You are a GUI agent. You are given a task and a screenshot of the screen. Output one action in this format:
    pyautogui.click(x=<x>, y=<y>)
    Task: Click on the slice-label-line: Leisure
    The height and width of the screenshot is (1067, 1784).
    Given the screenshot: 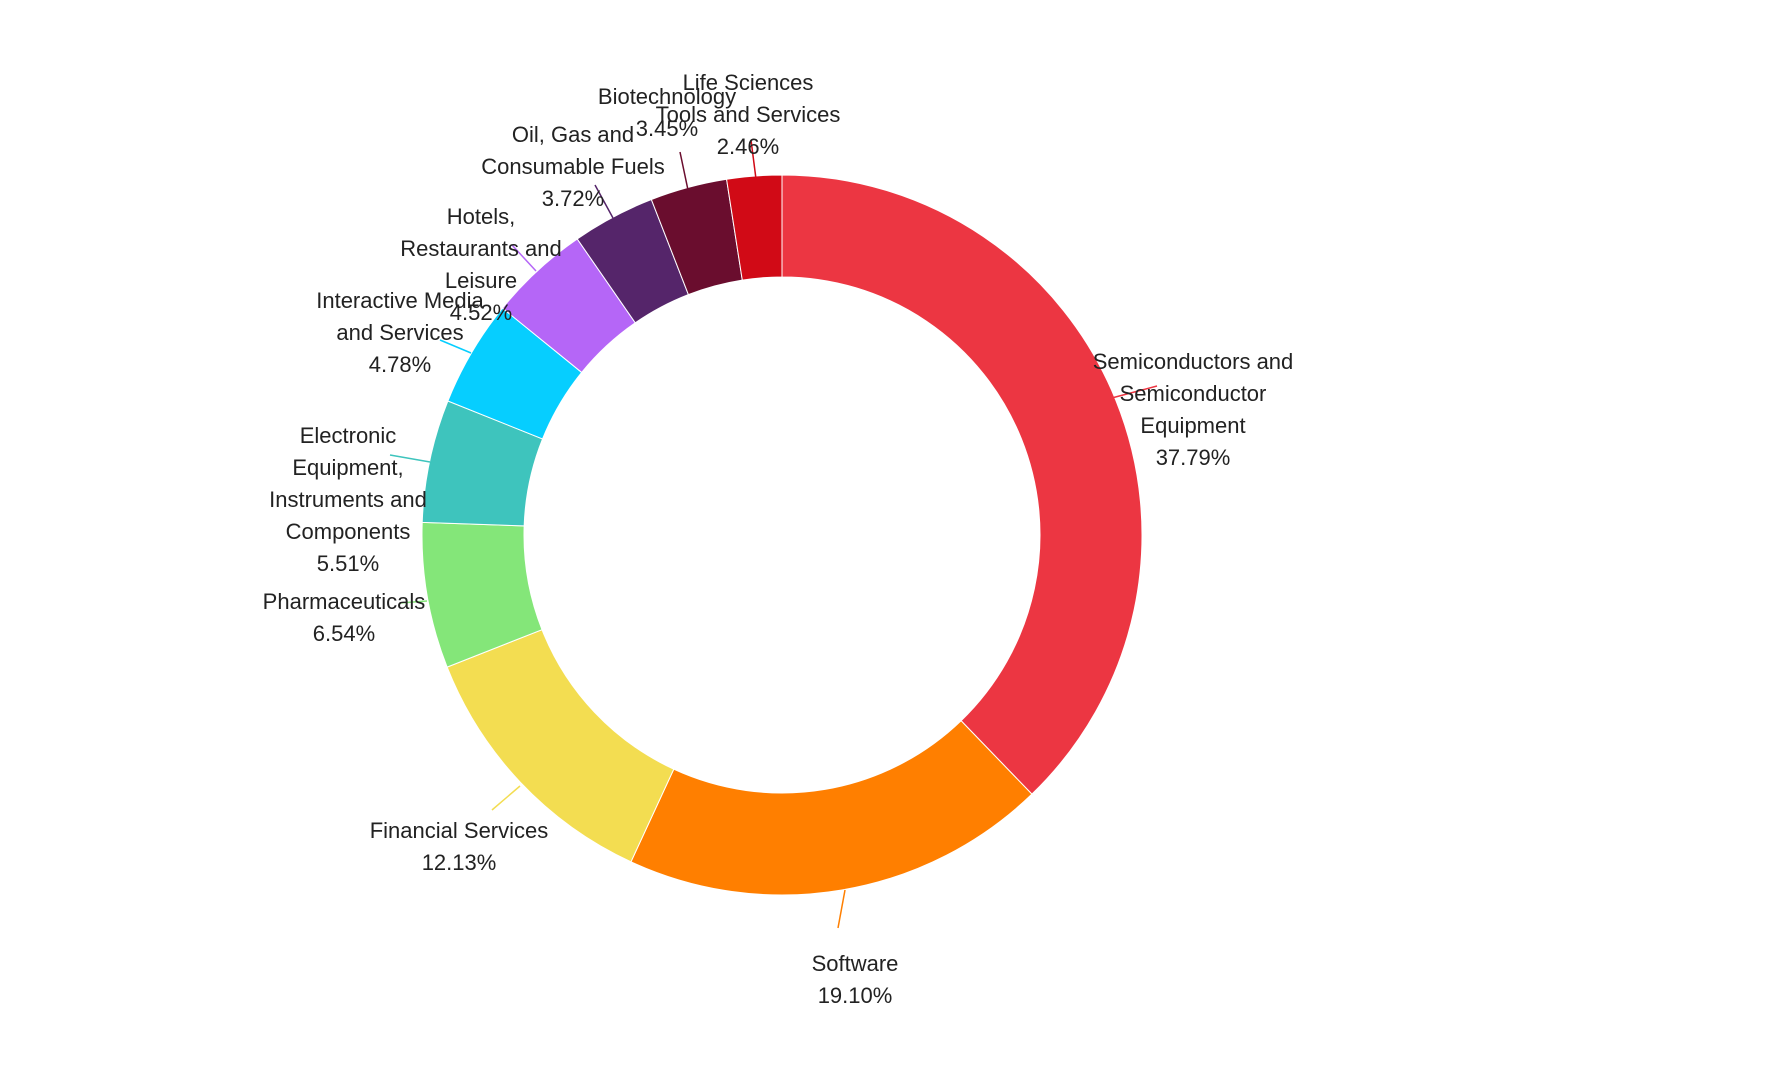 What is the action you would take?
    pyautogui.click(x=481, y=280)
    